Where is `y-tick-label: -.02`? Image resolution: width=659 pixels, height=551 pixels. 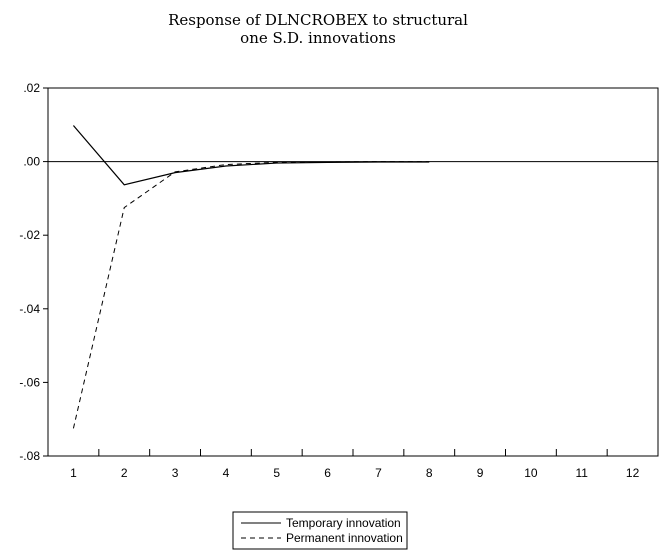
y-tick-label: -.02 is located at coordinates (29, 235).